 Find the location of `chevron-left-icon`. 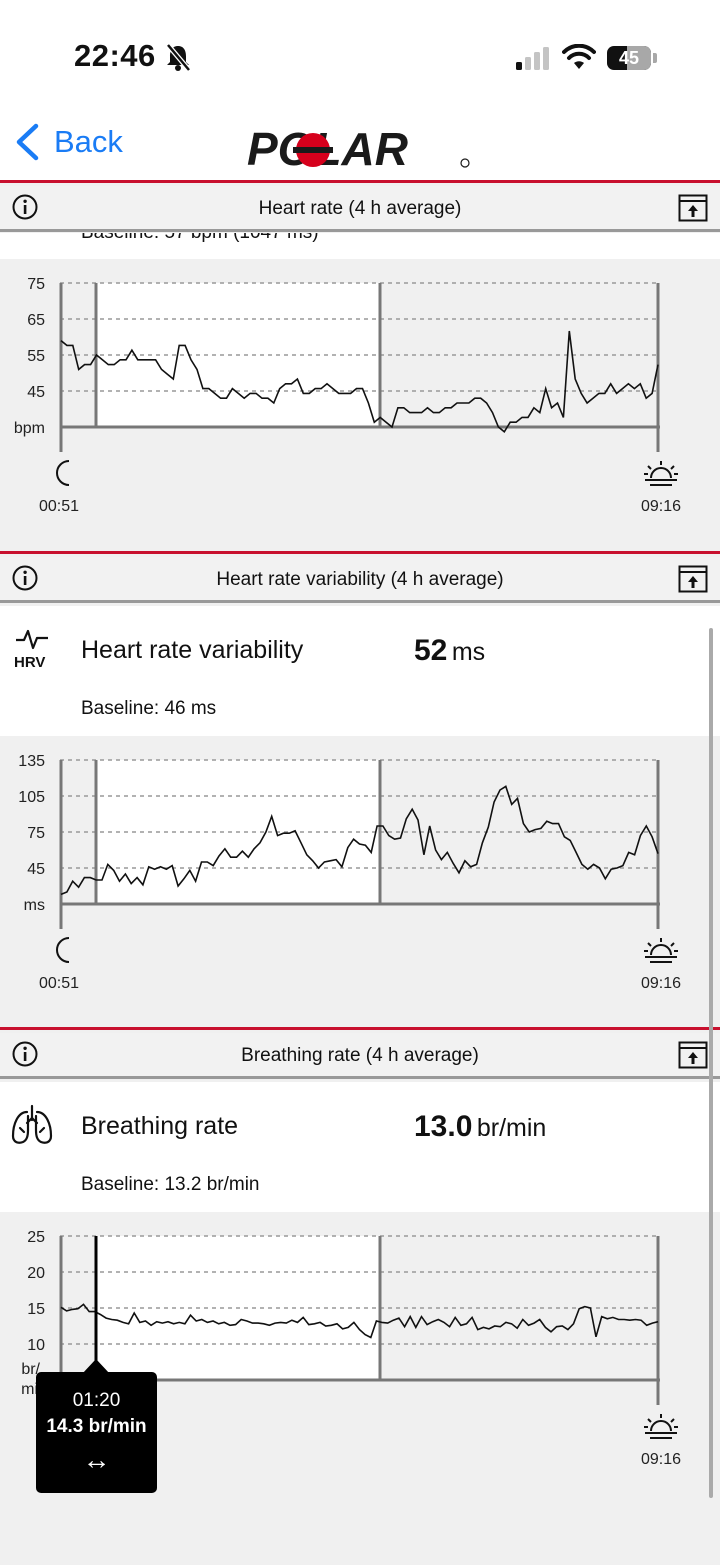

chevron-left-icon is located at coordinates (27, 142).